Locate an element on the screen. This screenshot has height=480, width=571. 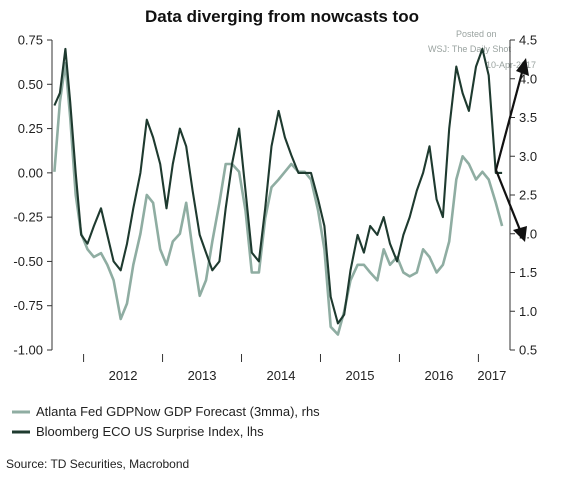
left-tick-label: -0.75 is located at coordinates (28, 305).